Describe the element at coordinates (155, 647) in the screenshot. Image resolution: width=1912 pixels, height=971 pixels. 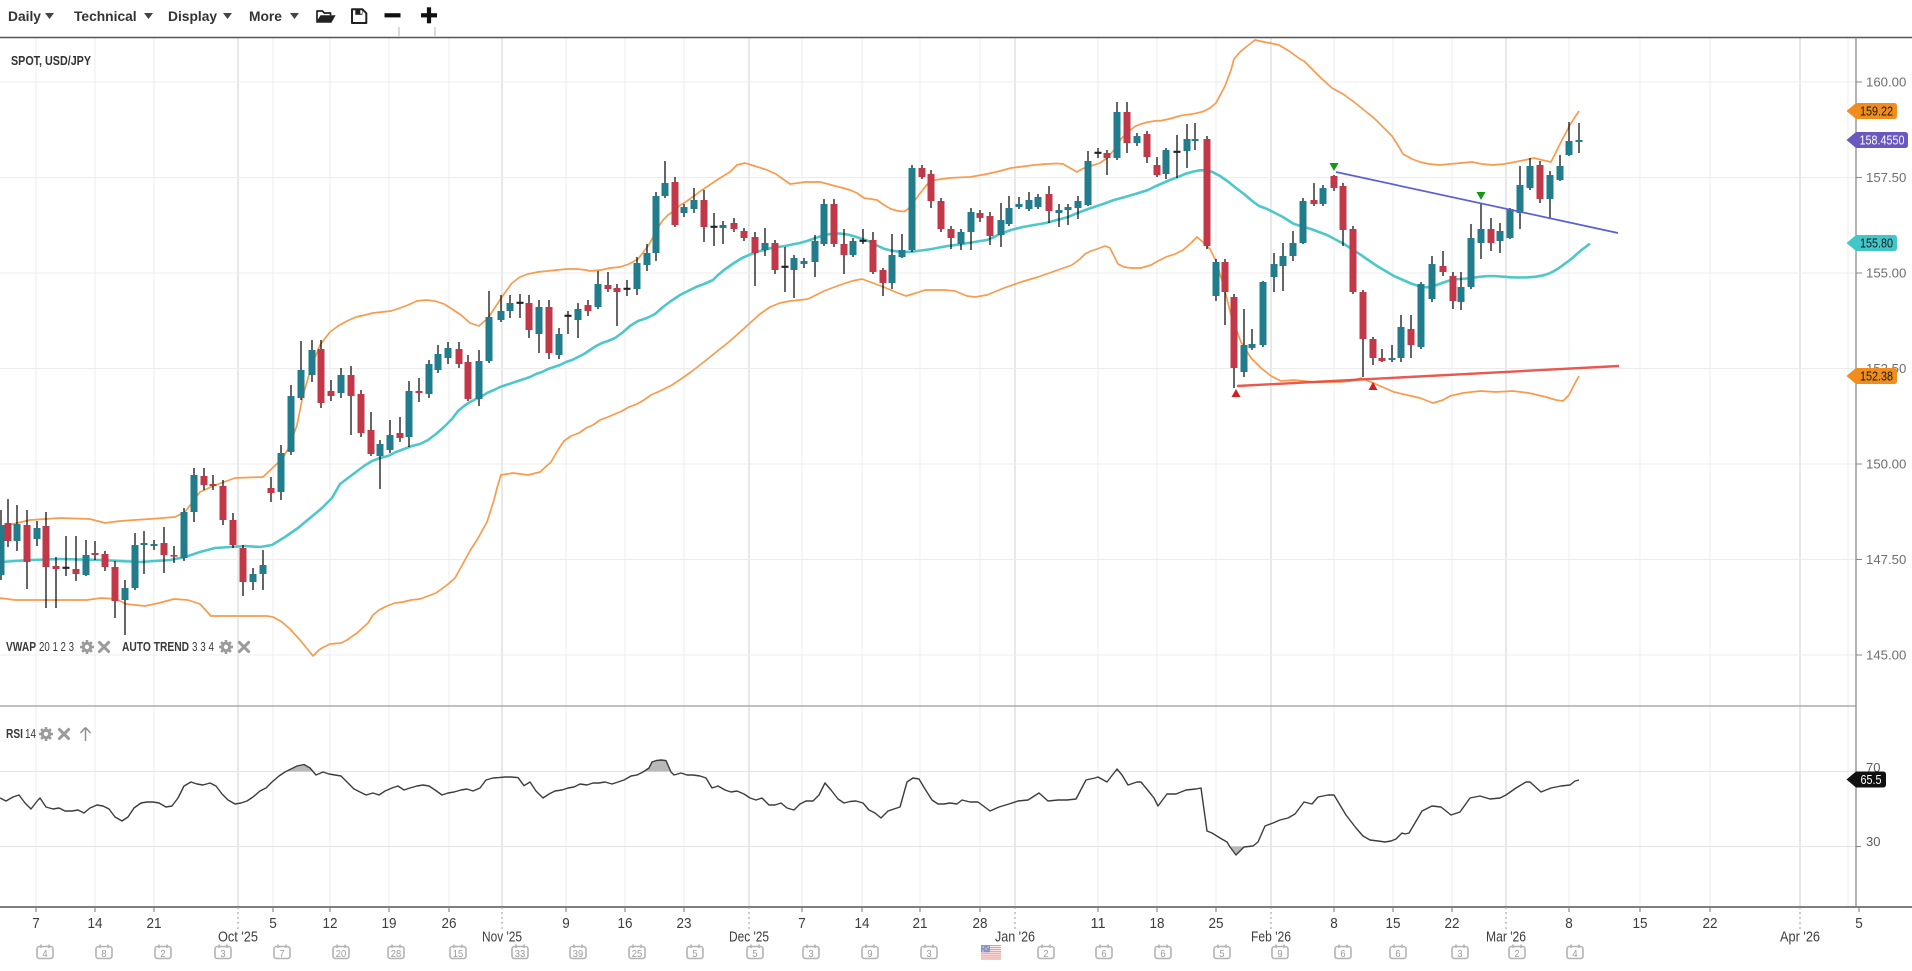
I see `svg-text: AUTO TREND` at that location.